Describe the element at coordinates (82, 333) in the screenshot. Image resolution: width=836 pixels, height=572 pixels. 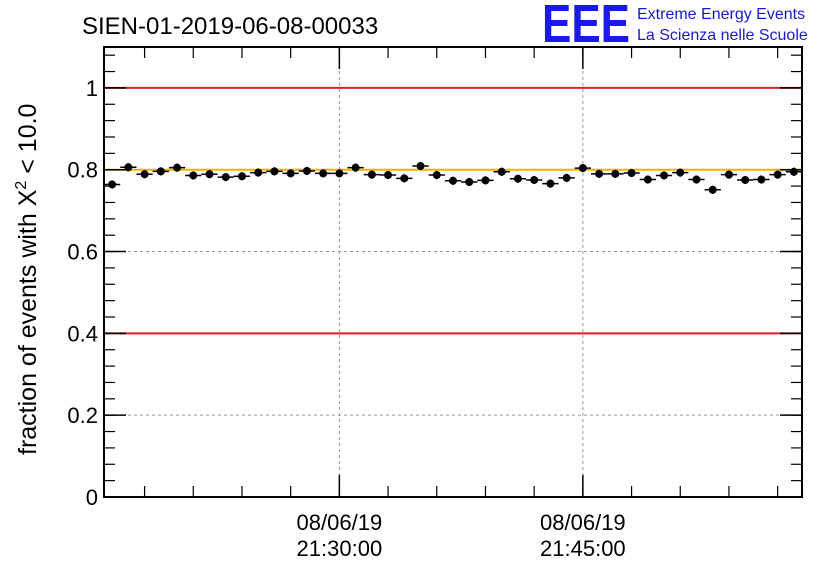
I see `y-tick-label: 0.4` at that location.